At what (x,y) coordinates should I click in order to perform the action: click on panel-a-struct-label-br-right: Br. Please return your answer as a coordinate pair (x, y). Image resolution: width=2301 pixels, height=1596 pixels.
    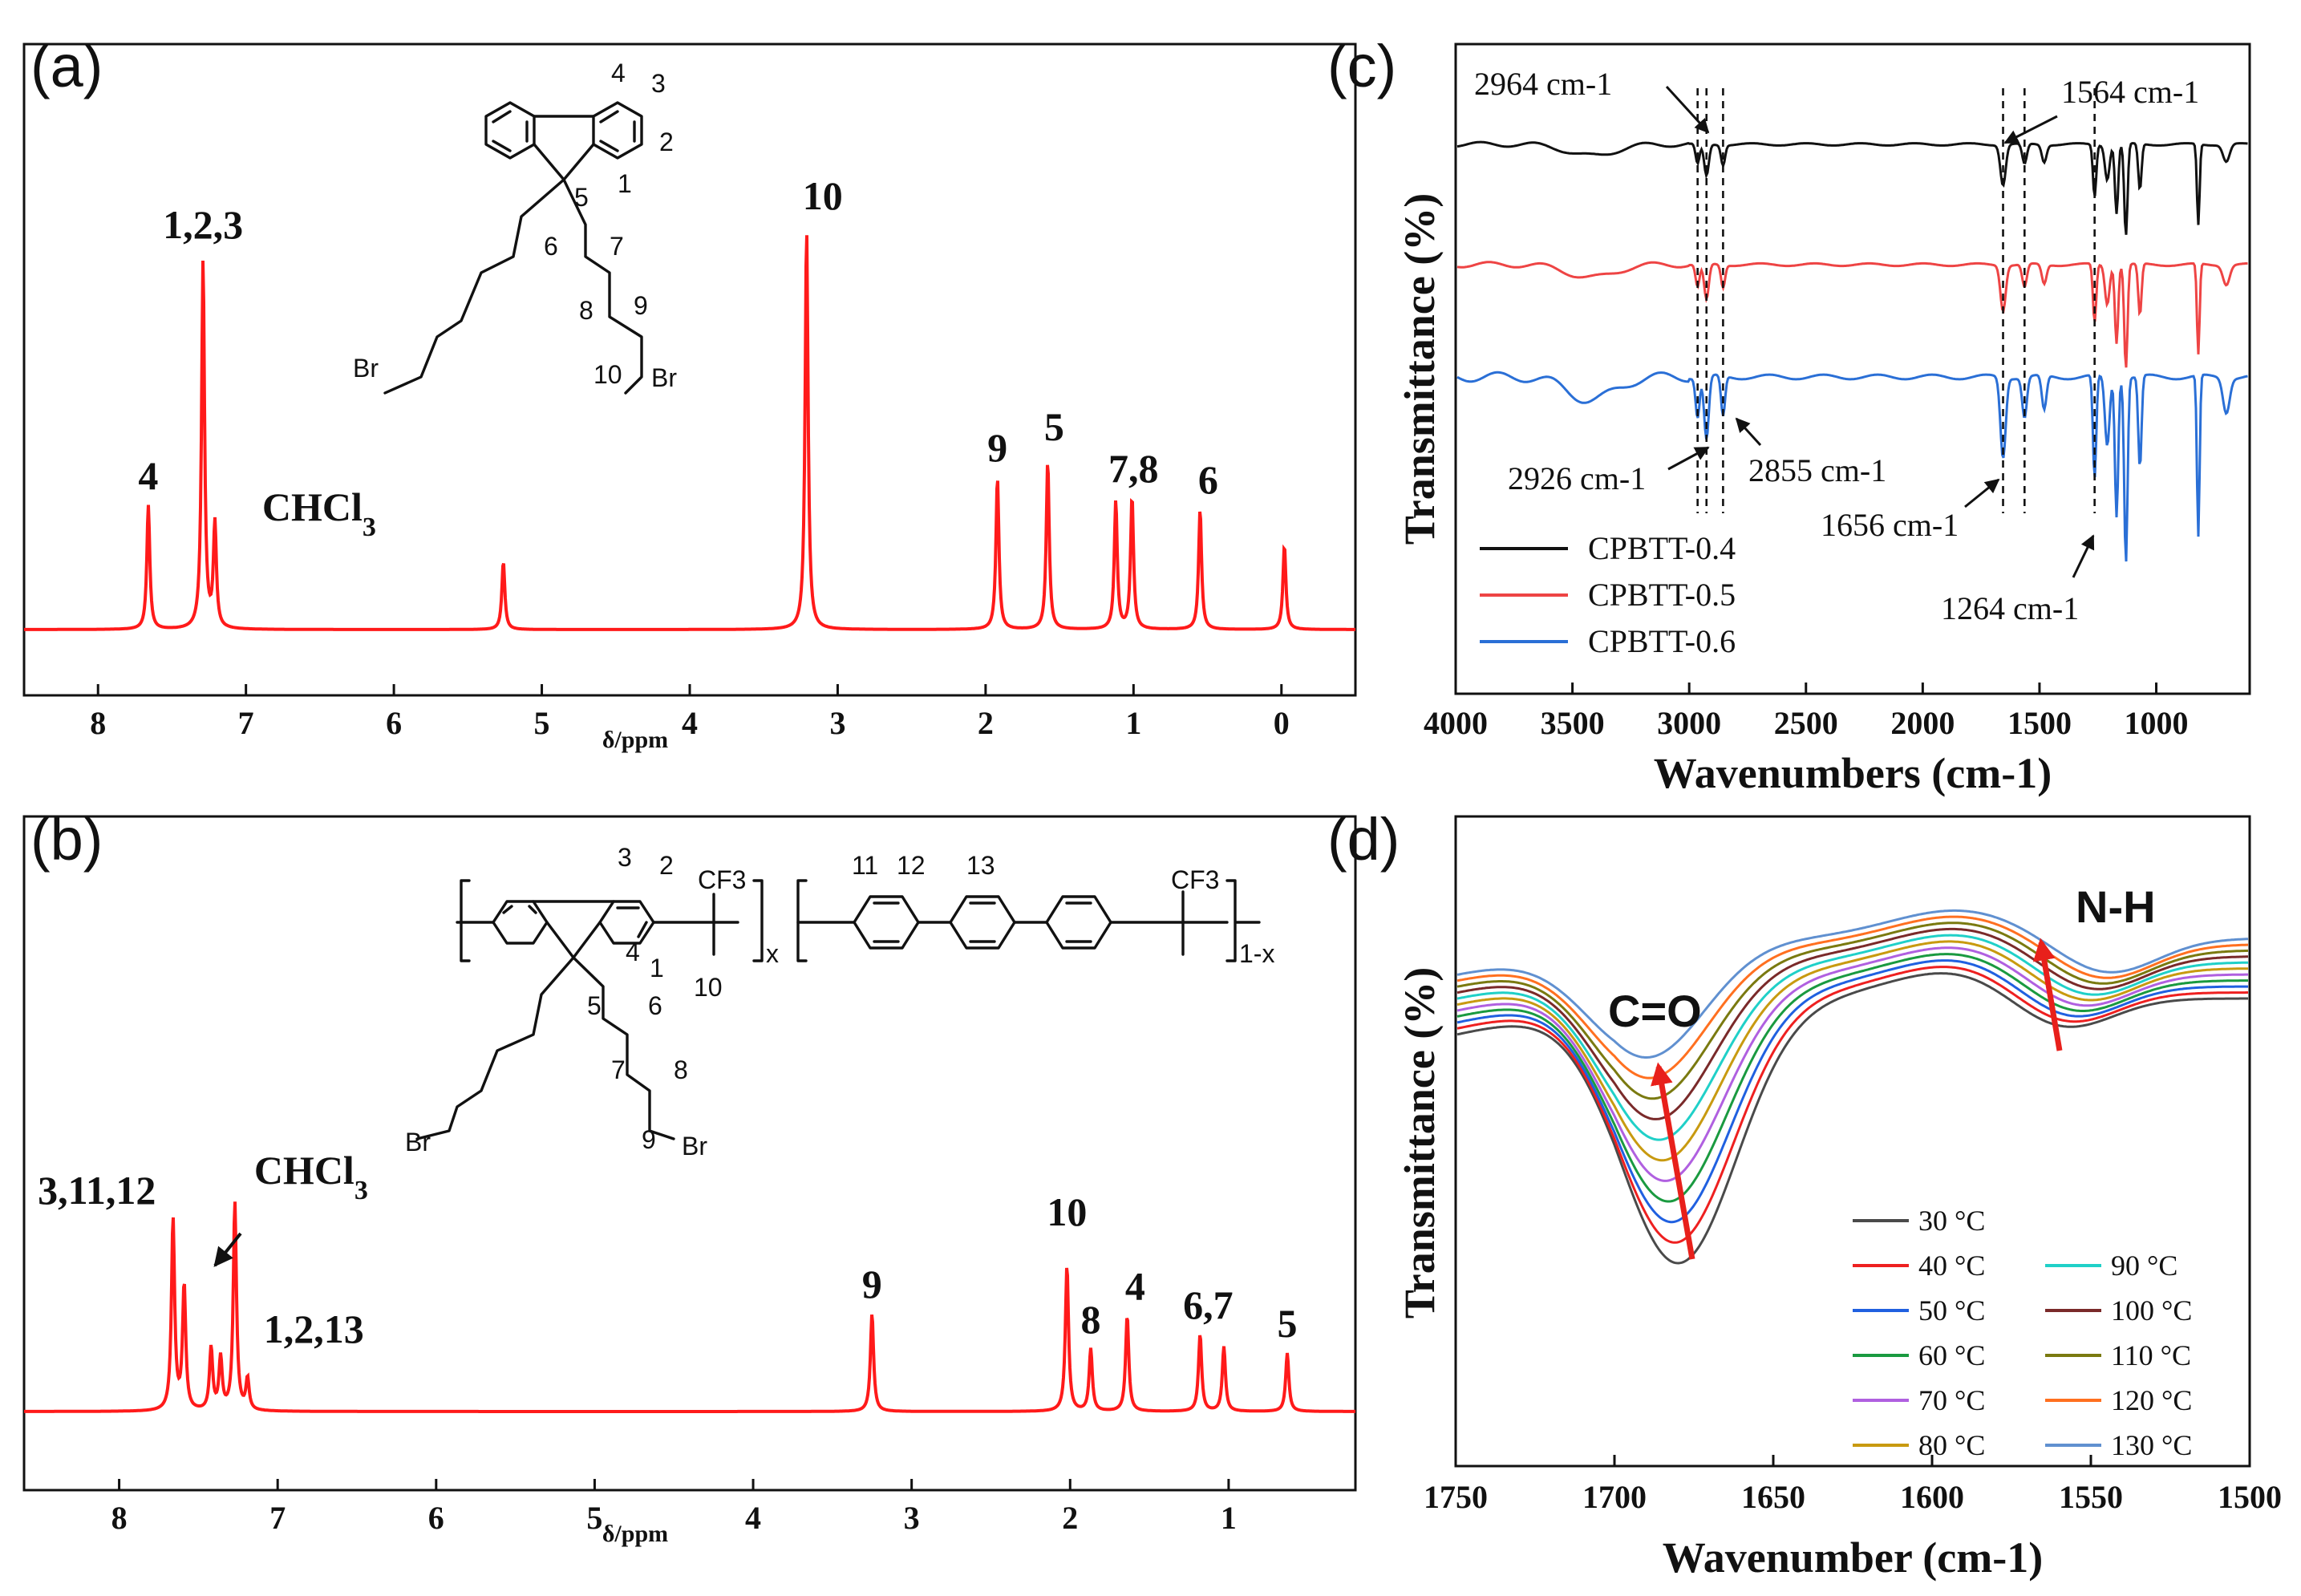
    Looking at the image, I should click on (664, 377).